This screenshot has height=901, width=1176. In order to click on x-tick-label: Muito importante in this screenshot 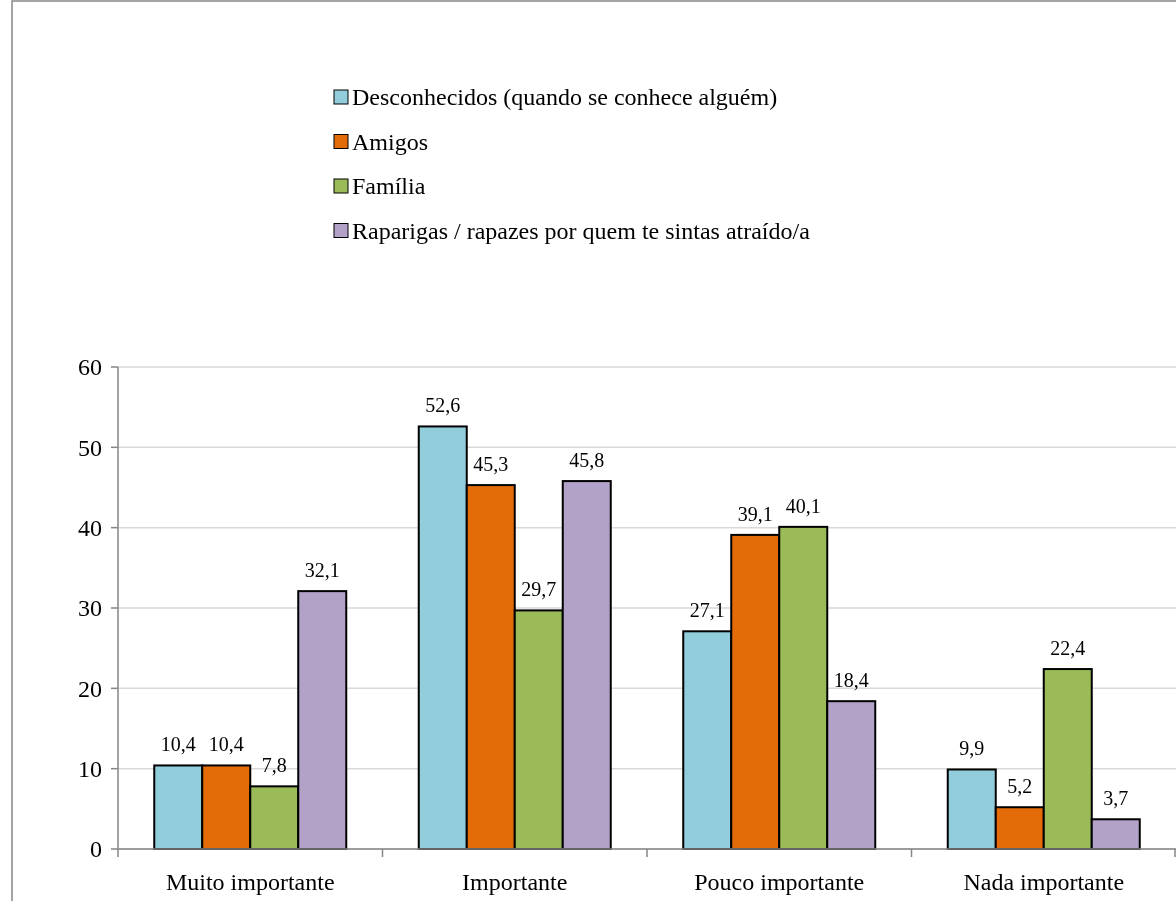, I will do `click(250, 882)`.